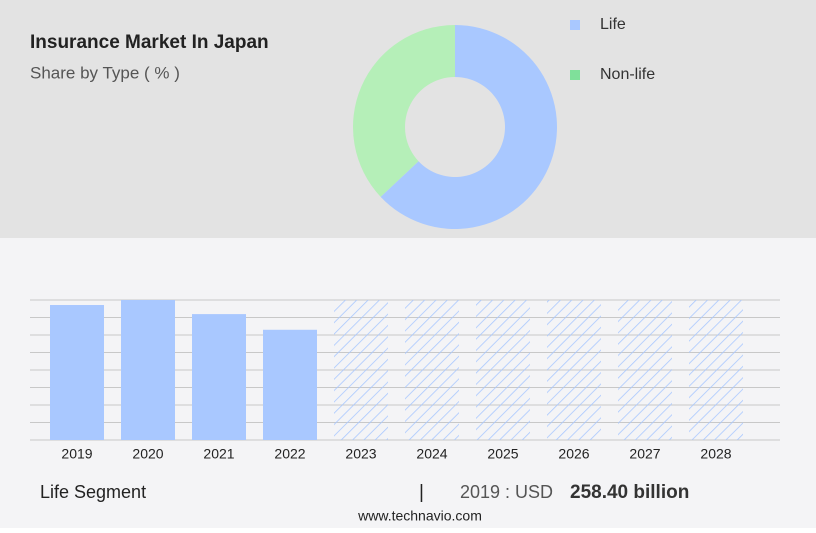 The height and width of the screenshot is (533, 816). I want to click on chart-title: Insurance Market In Japan, so click(149, 42).